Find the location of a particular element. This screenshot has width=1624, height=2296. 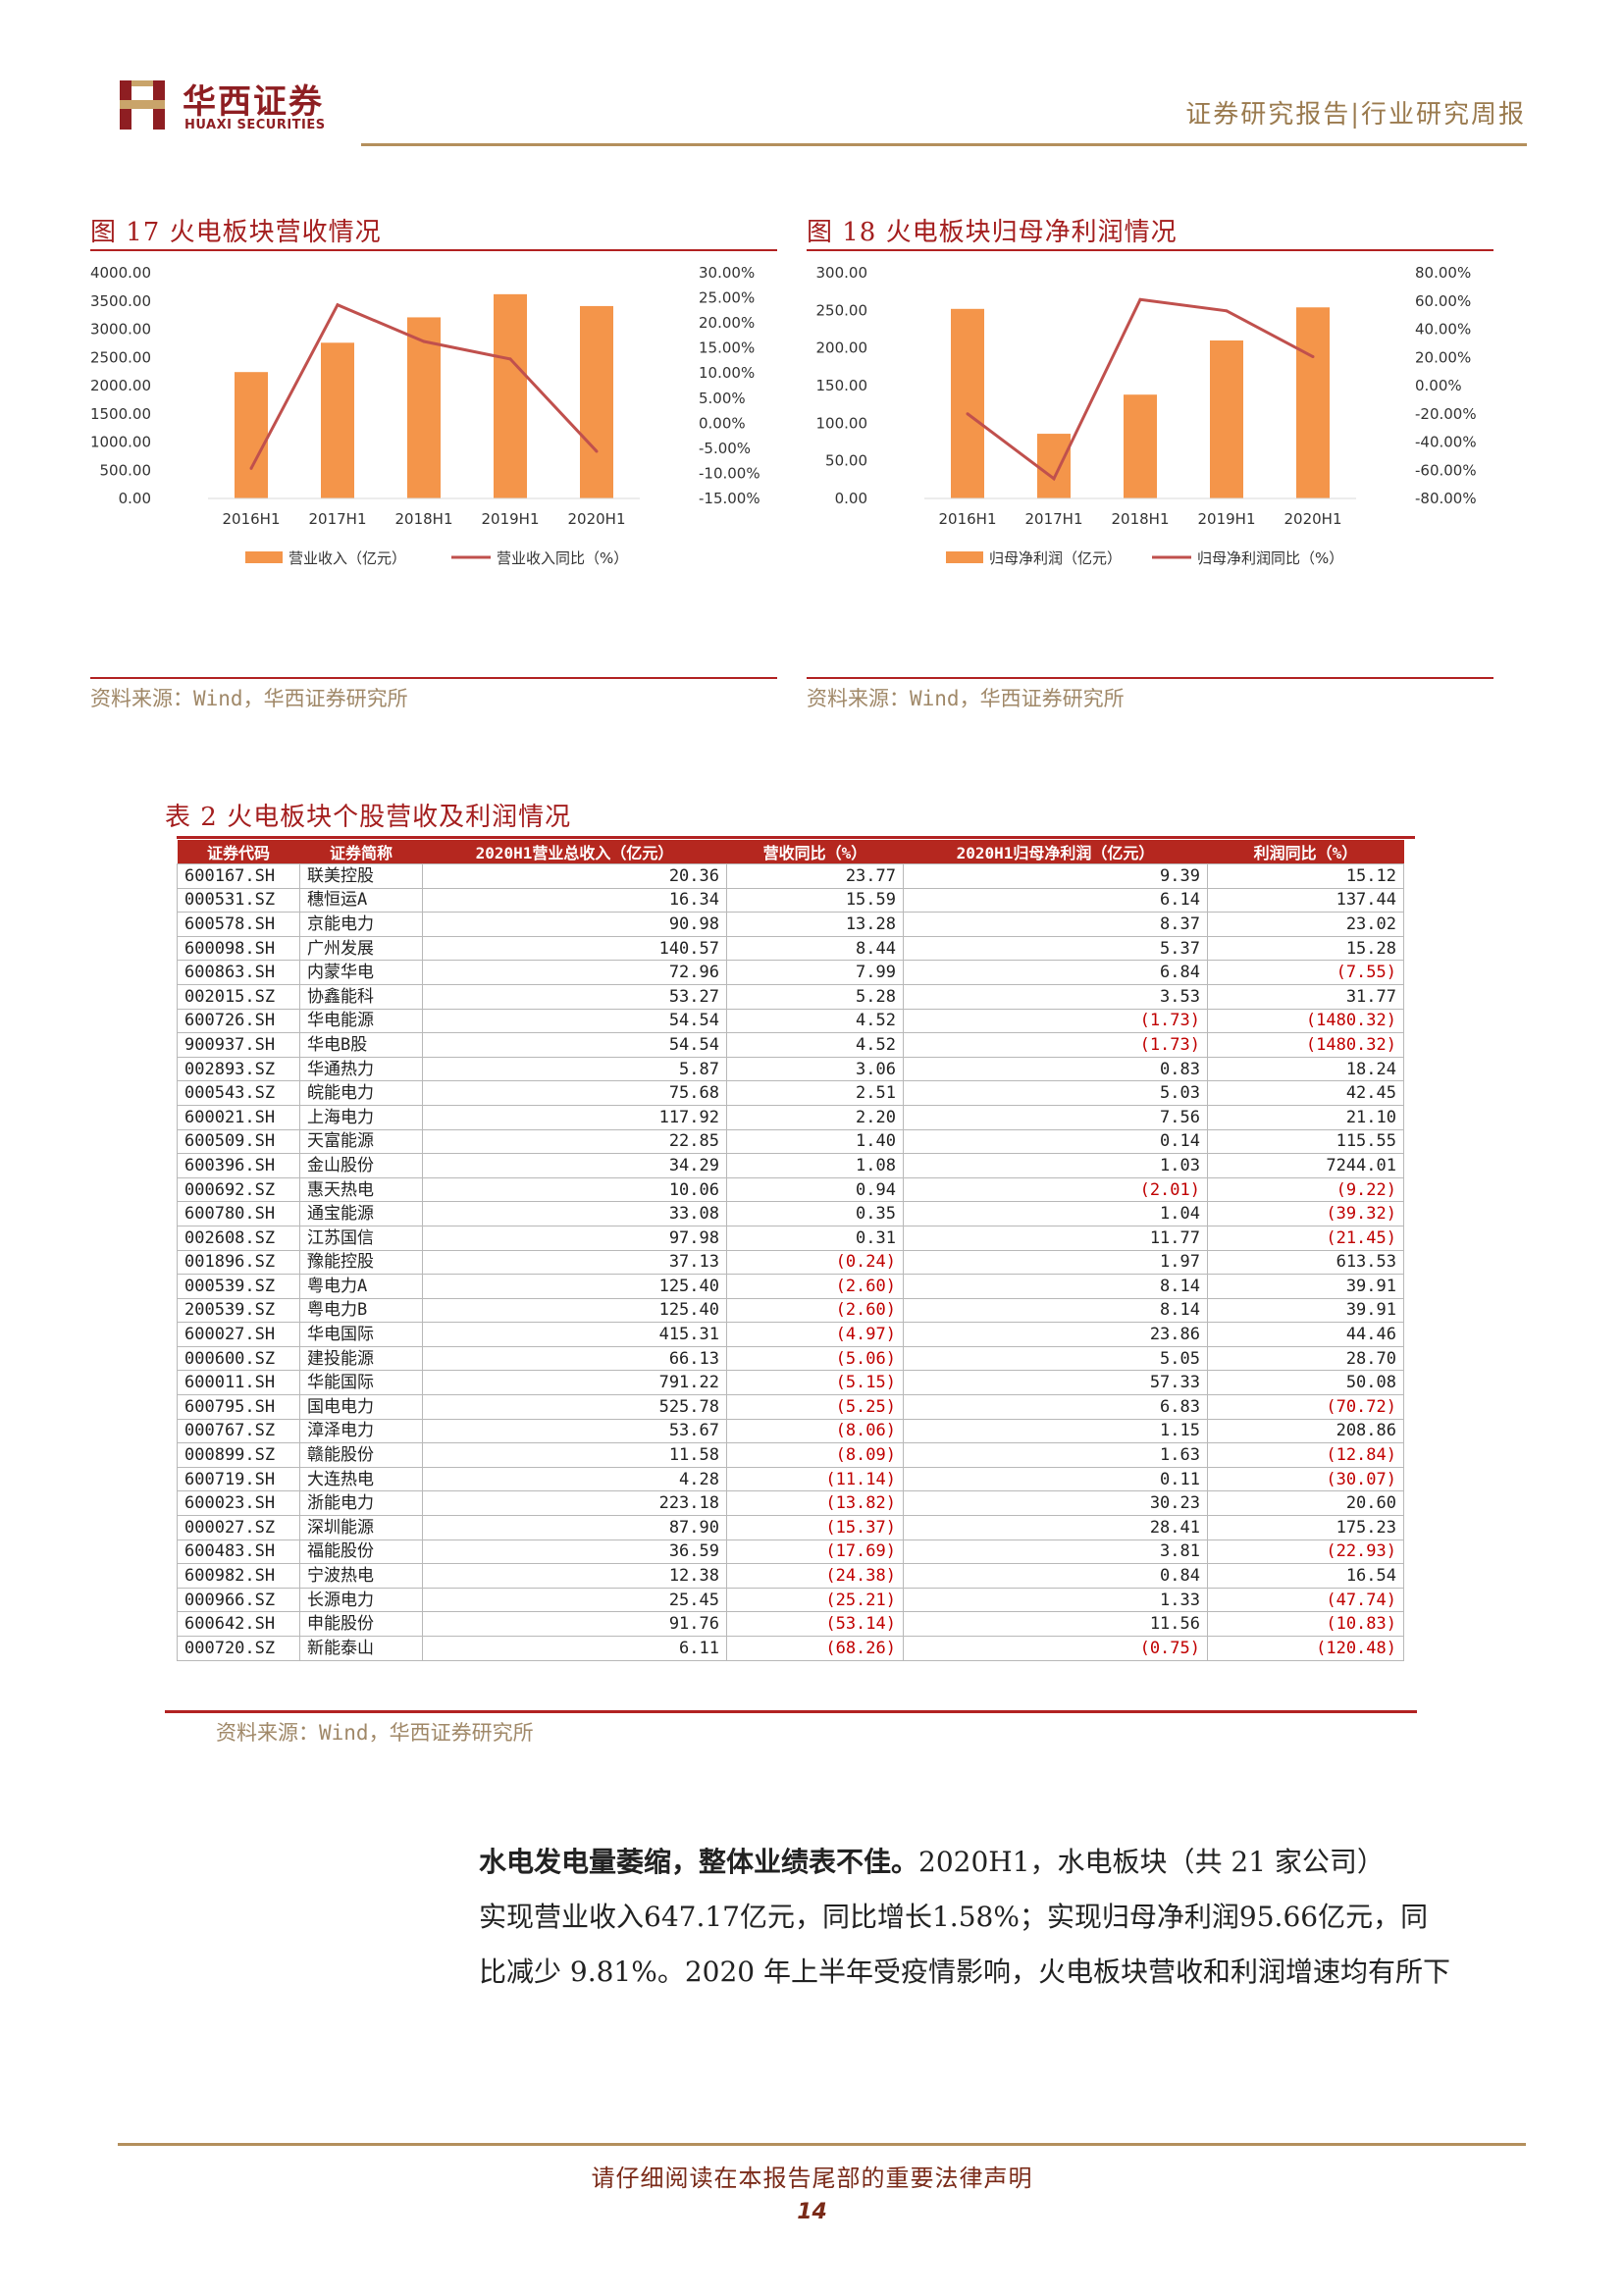

table-cell: 600167.SH is located at coordinates (238, 876).